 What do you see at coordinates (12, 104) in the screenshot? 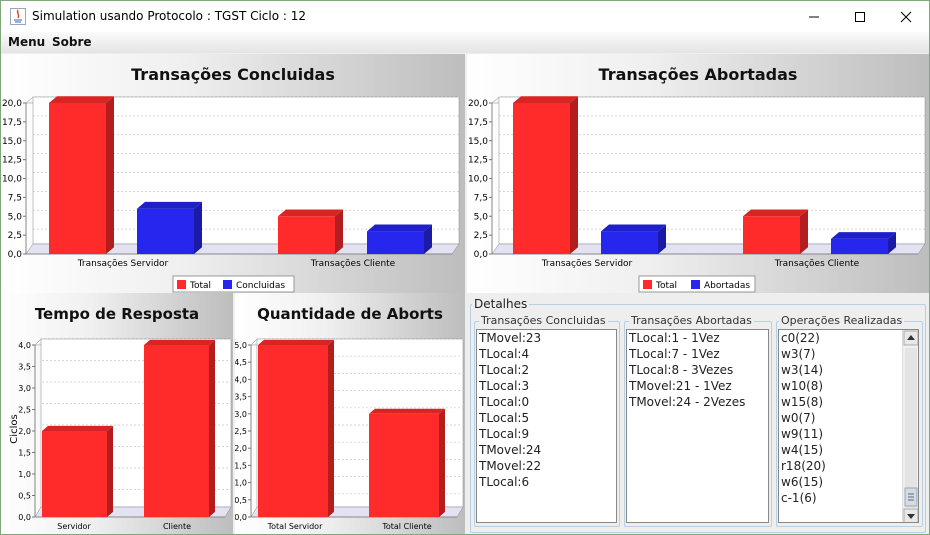
I see `y-tick-label: 20,0` at bounding box center [12, 104].